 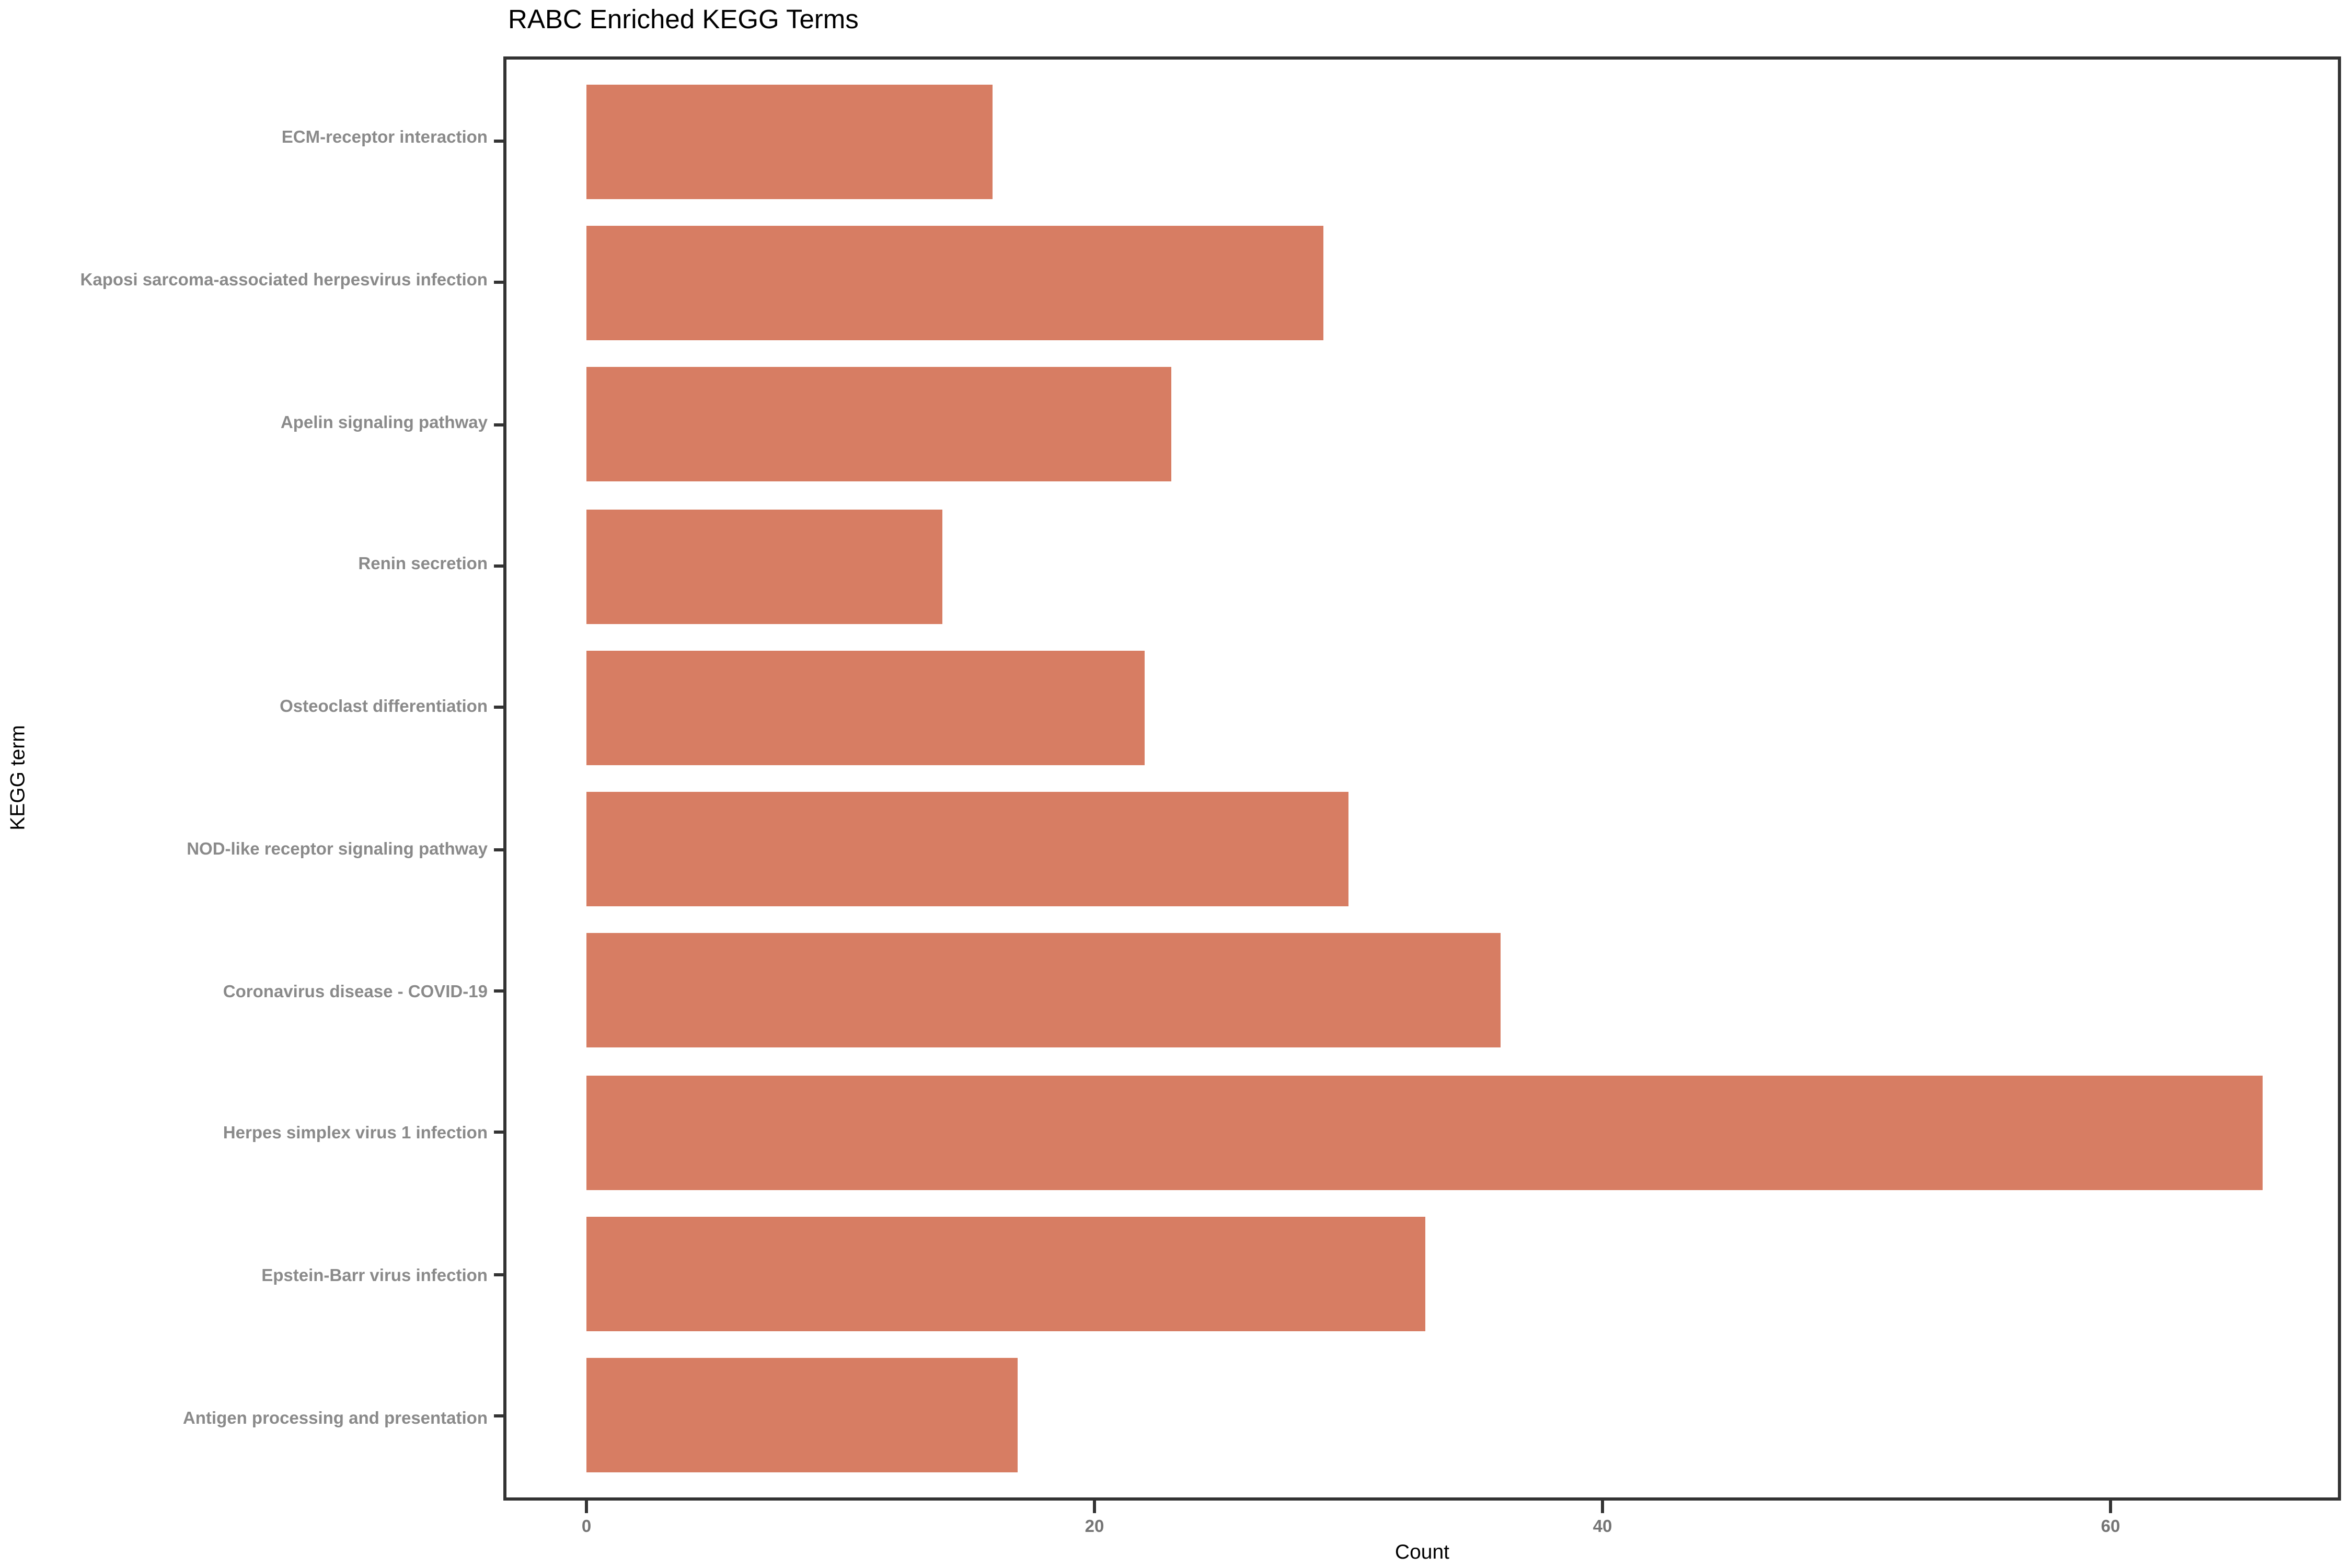 I want to click on y-axis-title: KEGG term, so click(x=17, y=778).